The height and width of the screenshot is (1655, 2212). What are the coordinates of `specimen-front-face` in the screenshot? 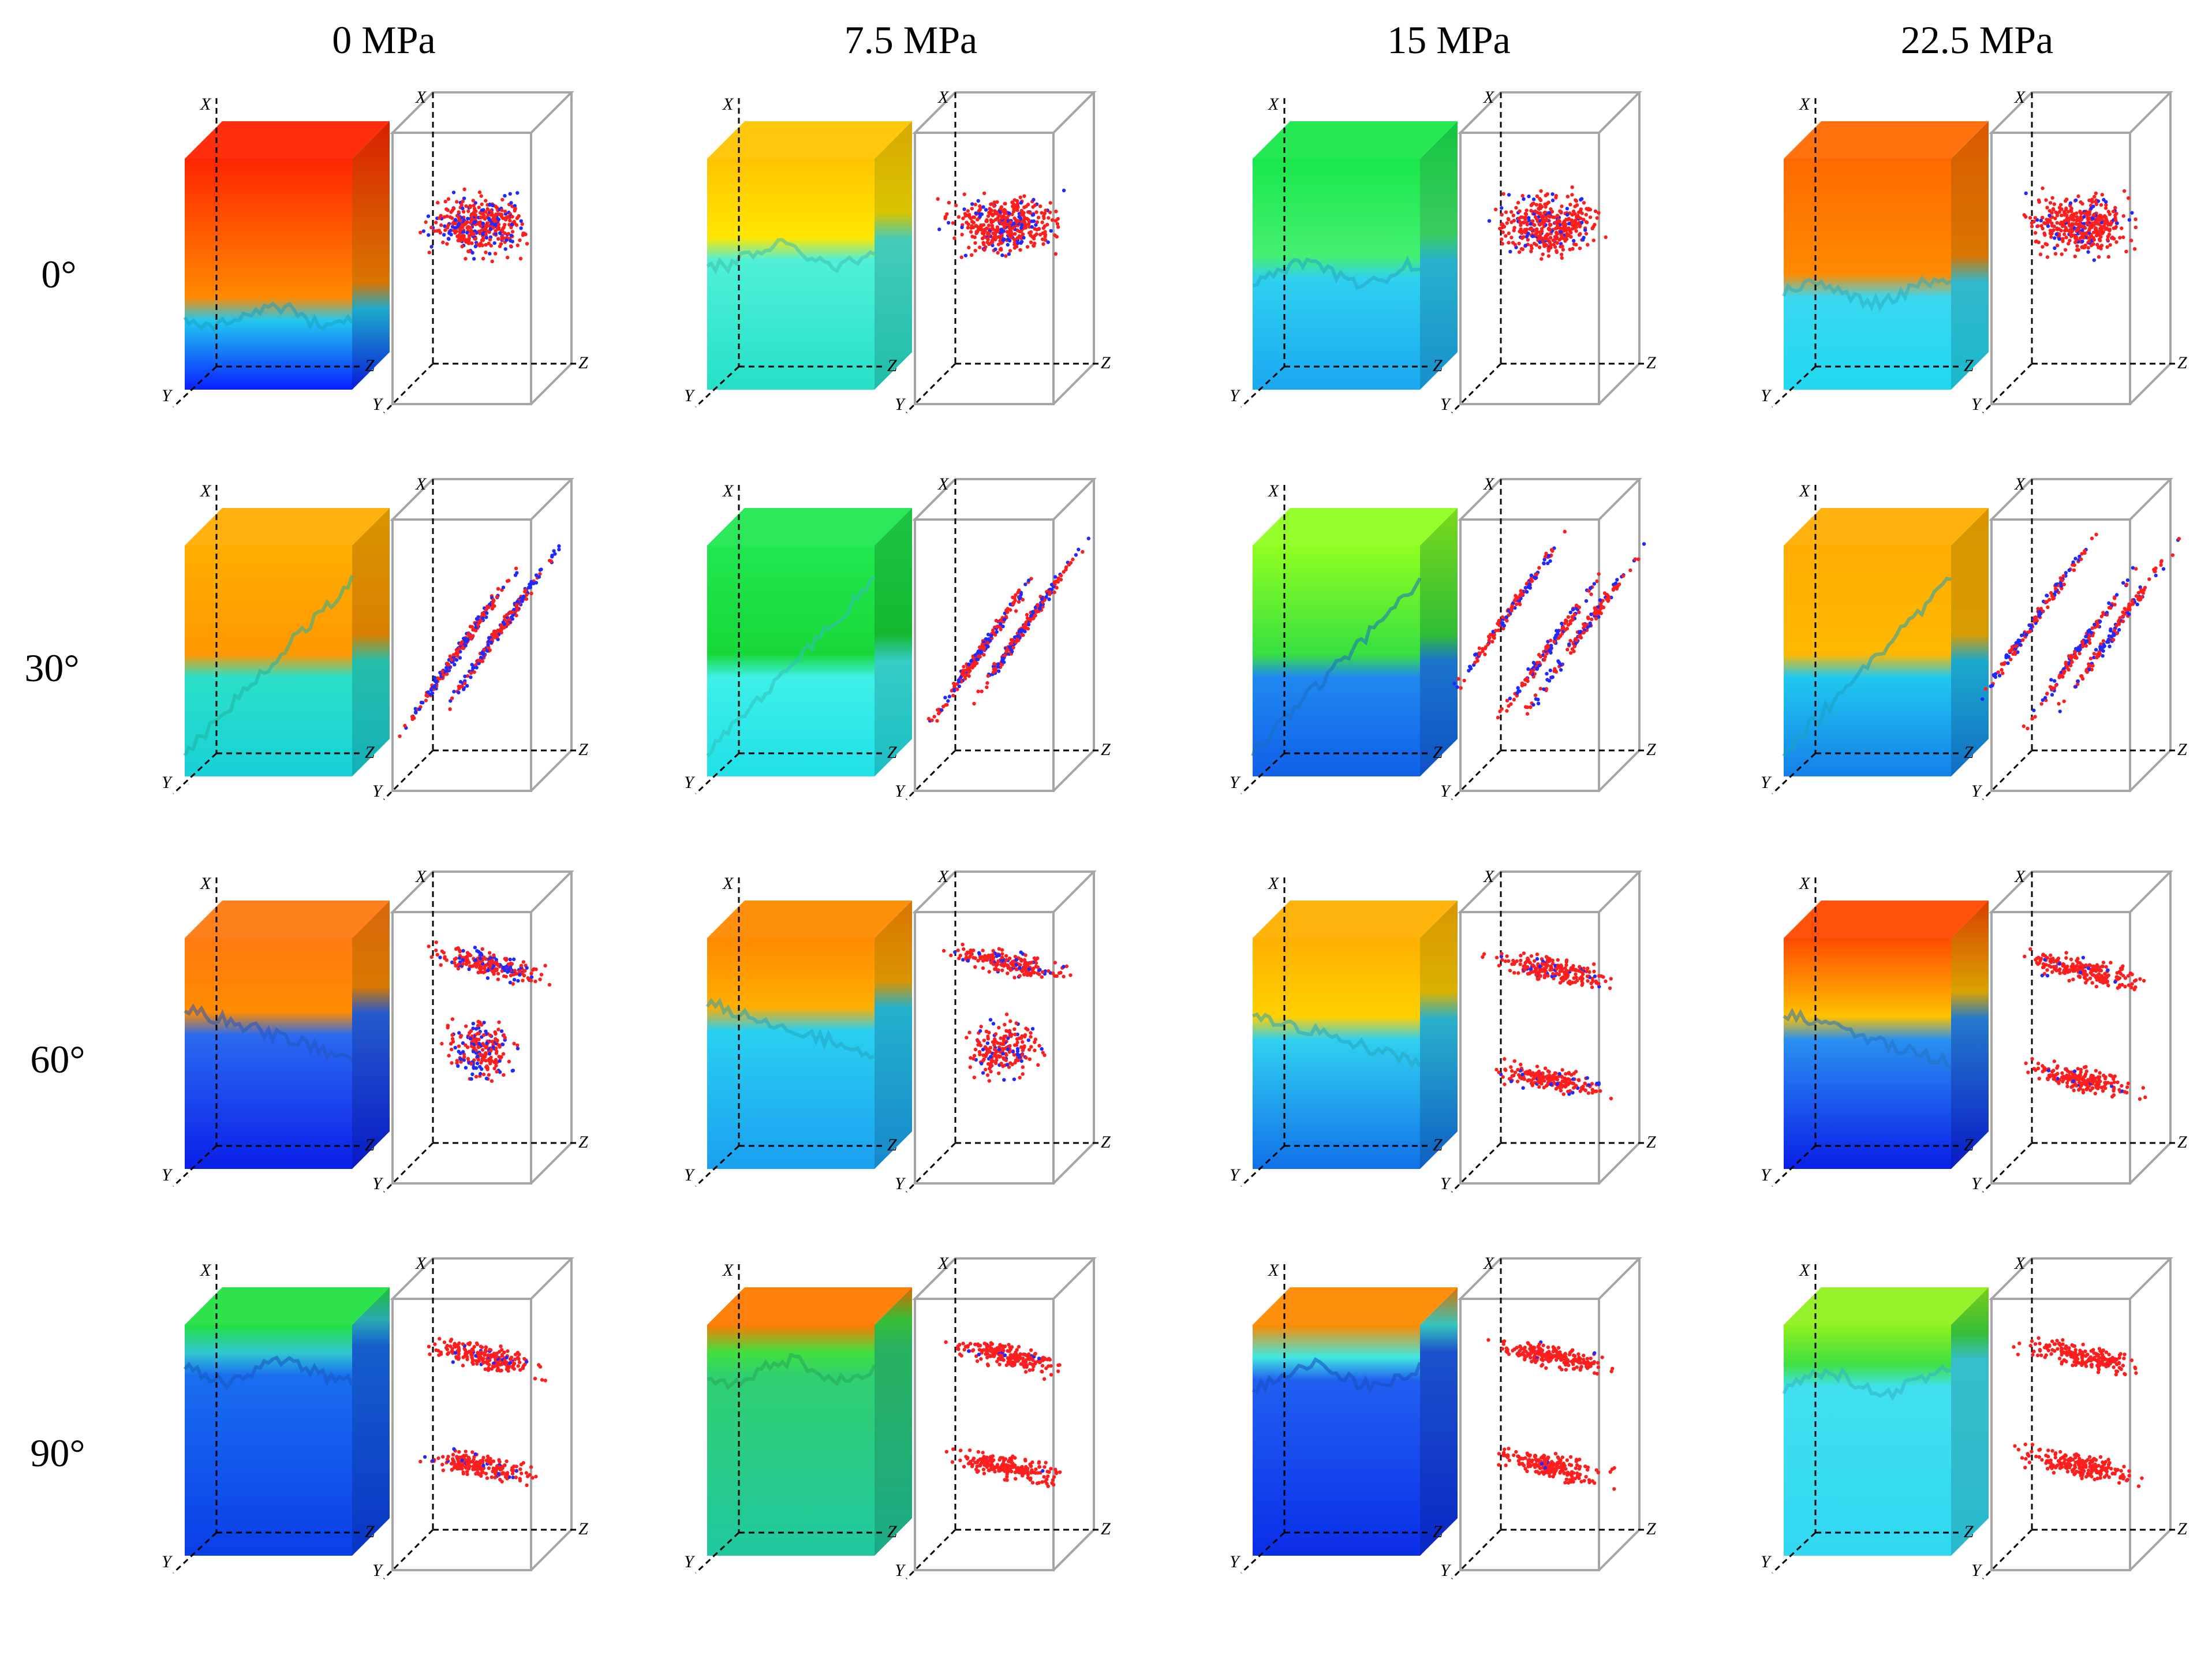 It's located at (1868, 661).